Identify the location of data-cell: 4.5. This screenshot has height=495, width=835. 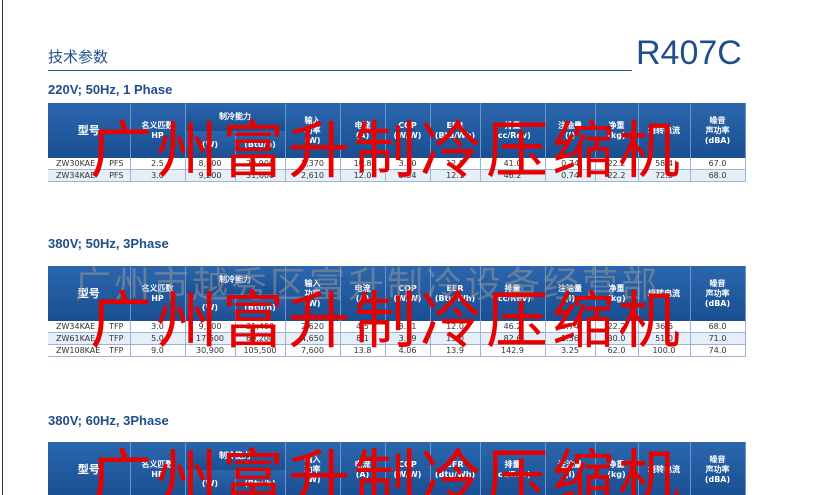
(363, 327).